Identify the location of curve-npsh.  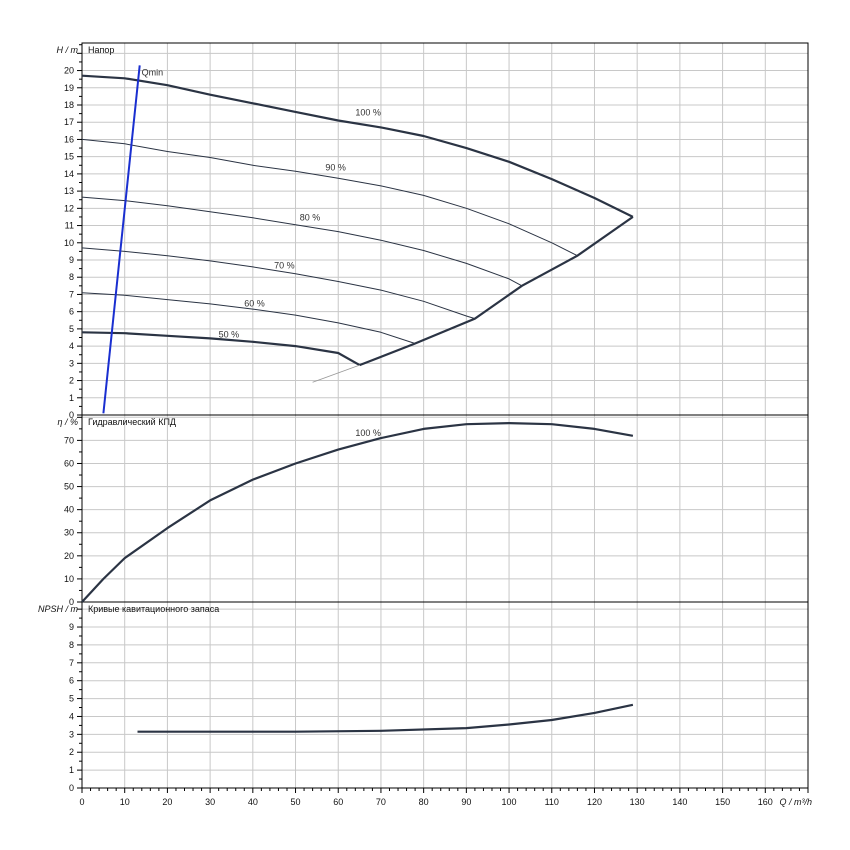
(385, 718).